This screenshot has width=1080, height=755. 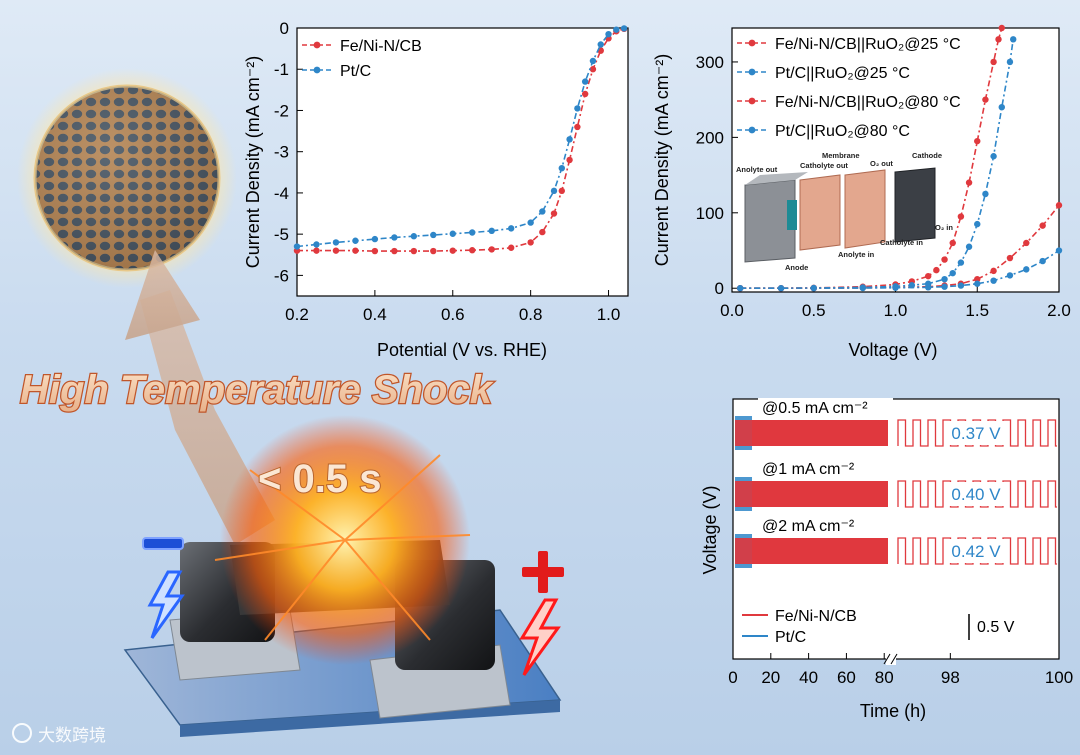 I want to click on inset-label: Anolyte in, so click(x=856, y=254).